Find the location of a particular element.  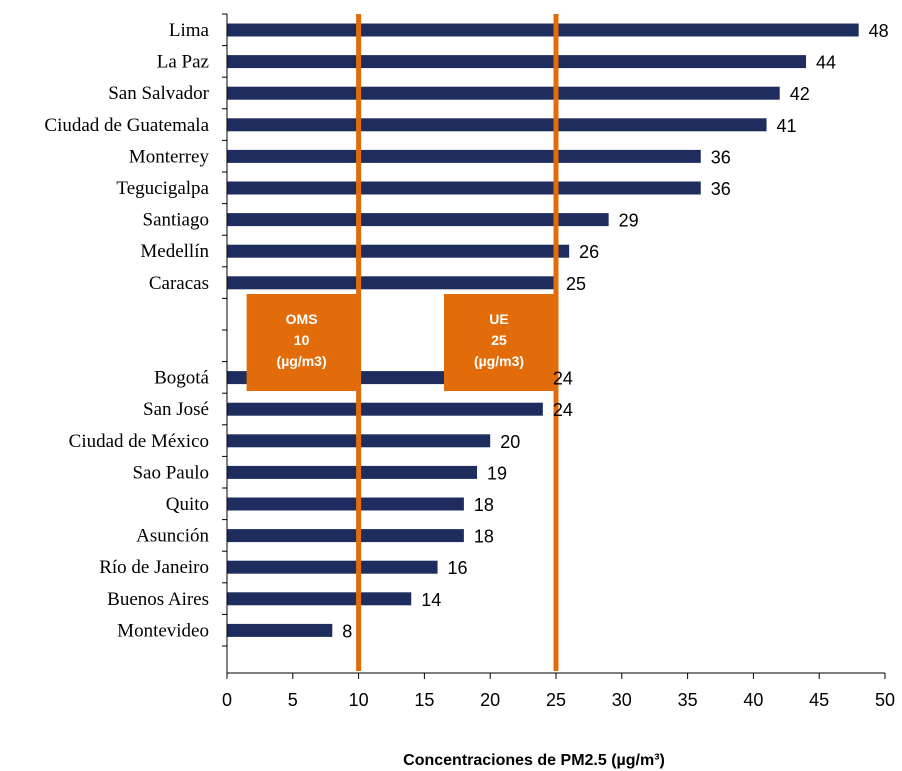

reference-label-line-25-1: 25 is located at coordinates (499, 340).